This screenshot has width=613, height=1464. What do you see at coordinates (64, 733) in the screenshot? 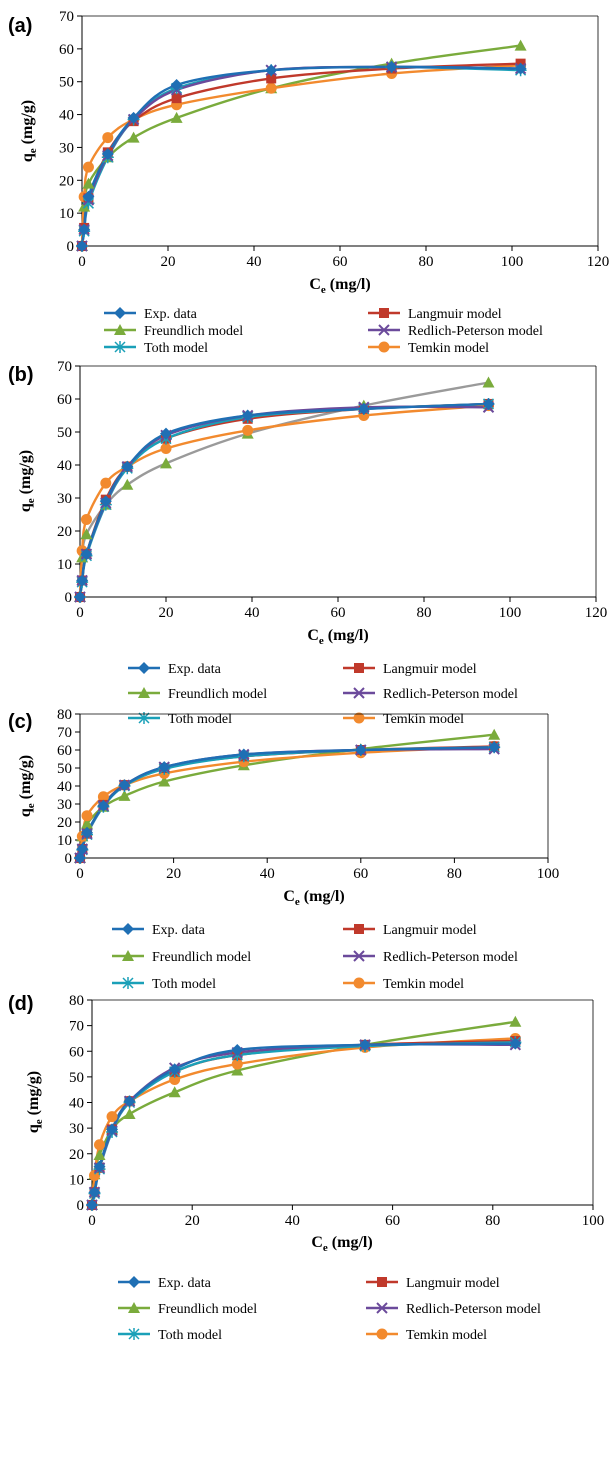
I see `y-tick-label: 70` at bounding box center [64, 733].